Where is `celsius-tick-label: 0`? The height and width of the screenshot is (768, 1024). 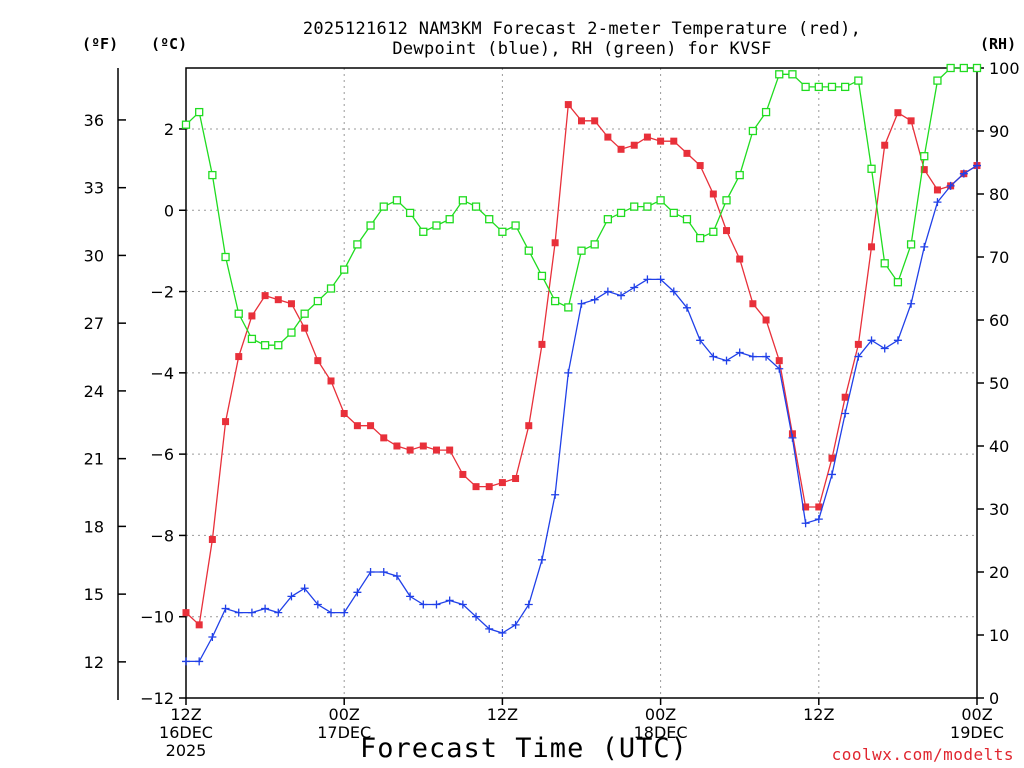 celsius-tick-label: 0 is located at coordinates (169, 210).